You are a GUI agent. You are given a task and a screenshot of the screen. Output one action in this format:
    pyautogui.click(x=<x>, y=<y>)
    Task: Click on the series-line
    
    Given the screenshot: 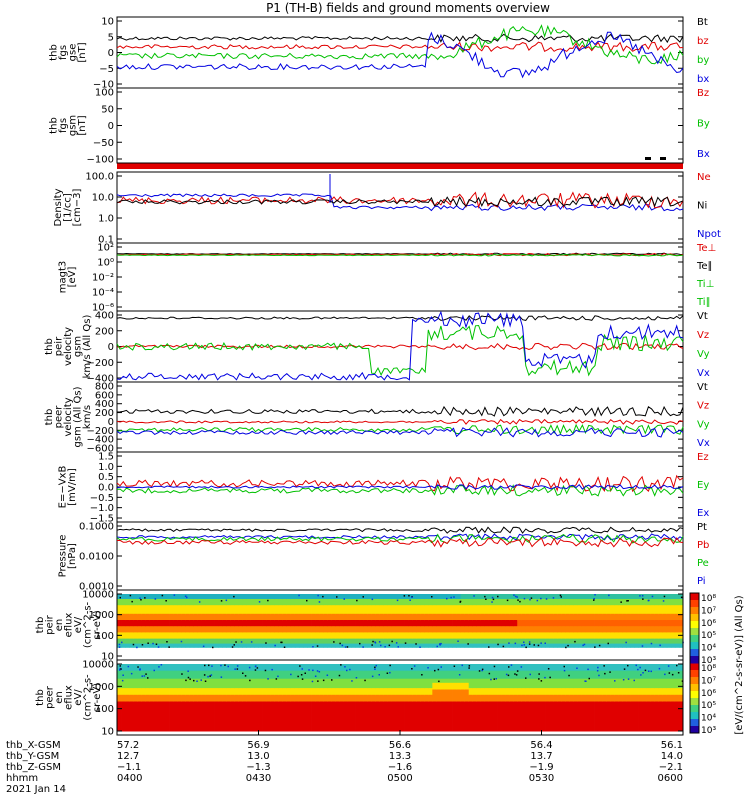 What is the action you would take?
    pyautogui.click(x=400, y=483)
    